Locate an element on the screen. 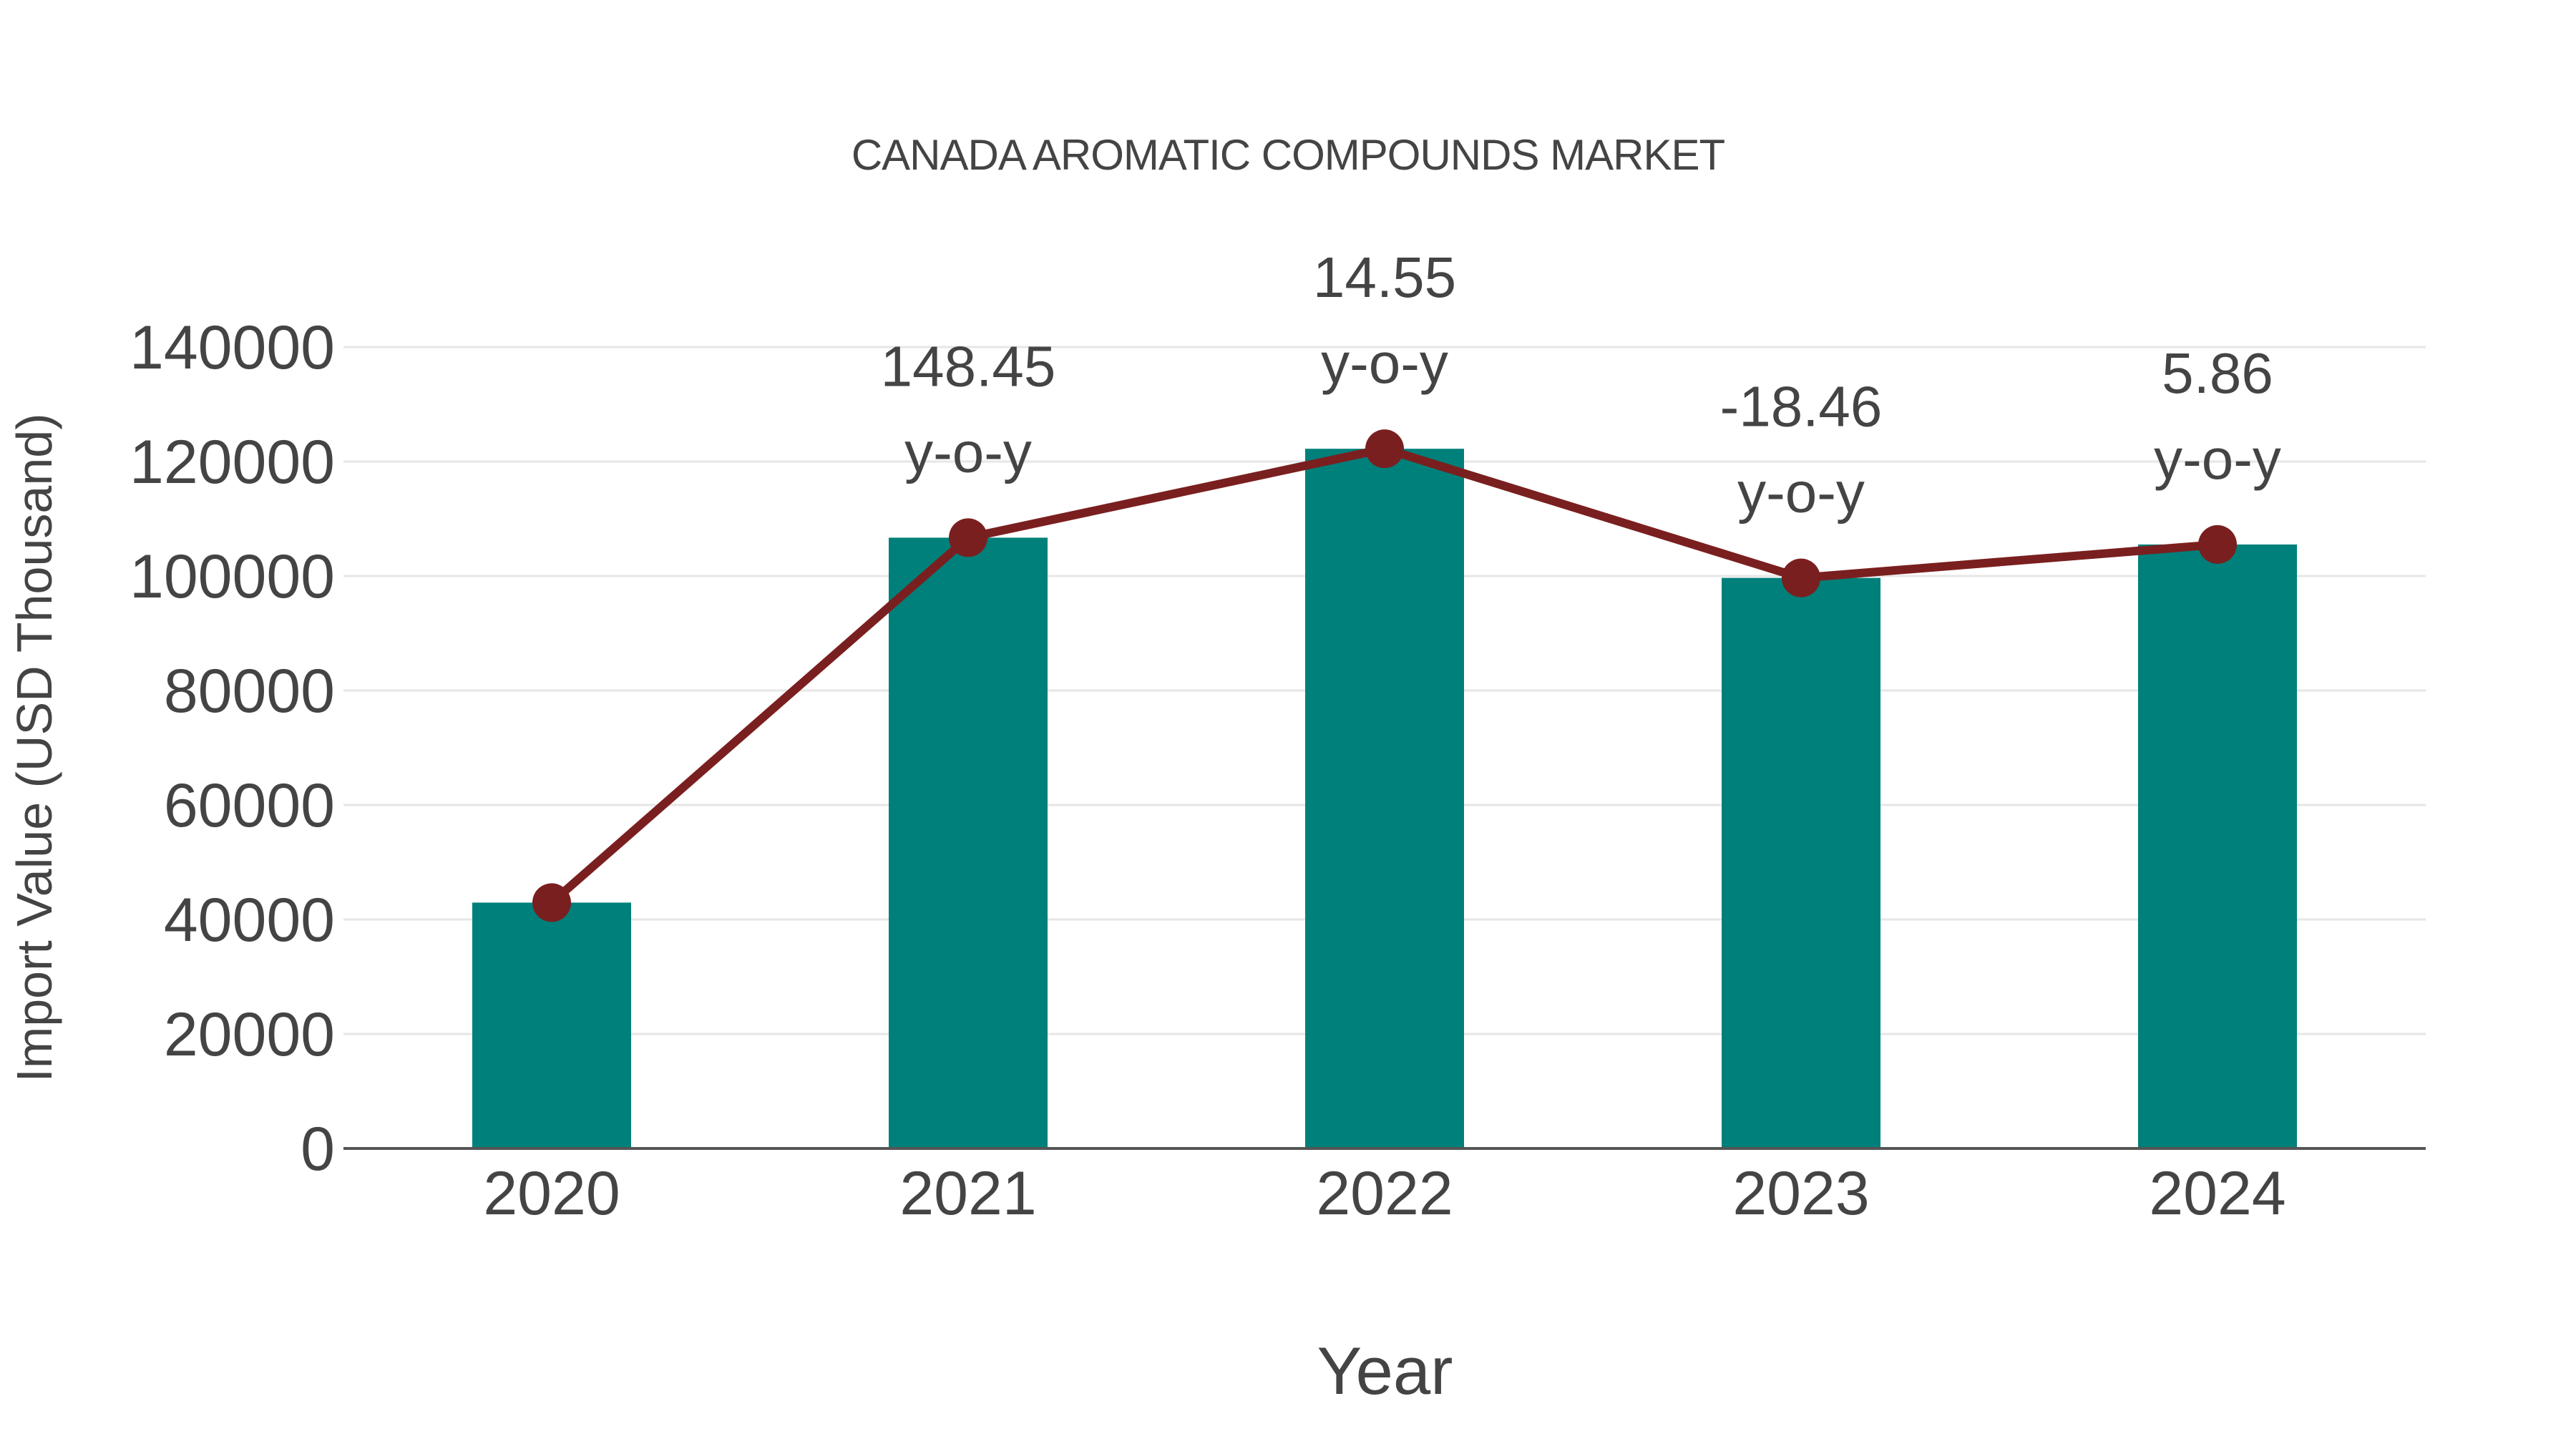 The image size is (2576, 1449). bar-2023 is located at coordinates (1801, 862).